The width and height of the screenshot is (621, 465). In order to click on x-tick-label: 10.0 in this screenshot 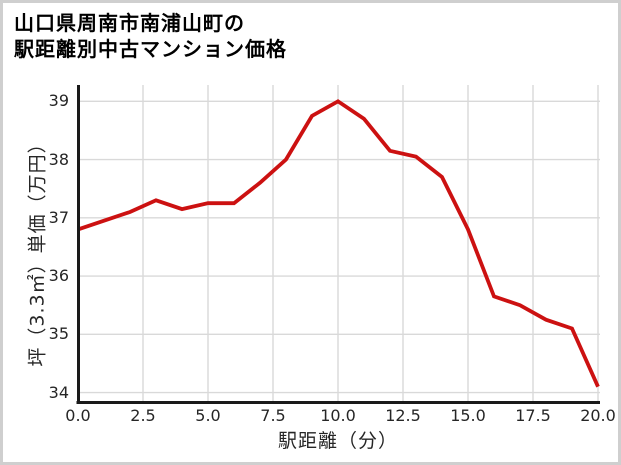, I will do `click(338, 415)`.